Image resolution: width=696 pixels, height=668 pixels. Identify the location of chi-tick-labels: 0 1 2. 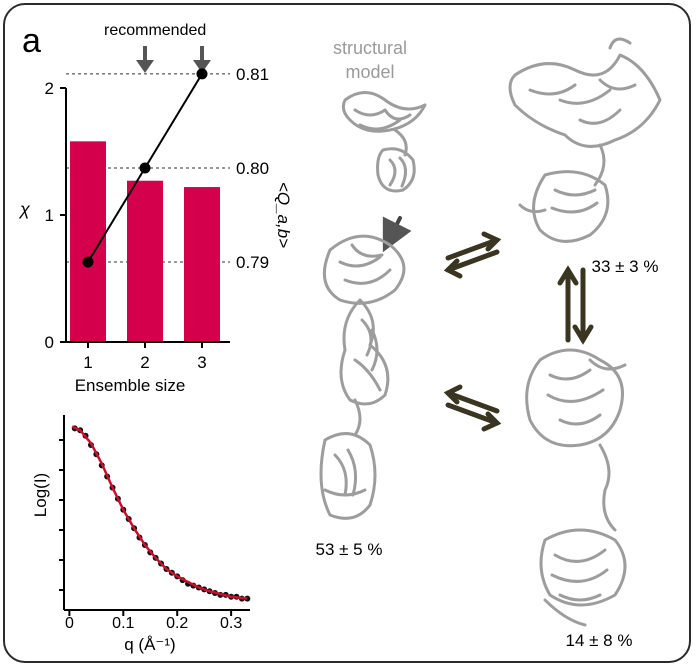
(49, 215).